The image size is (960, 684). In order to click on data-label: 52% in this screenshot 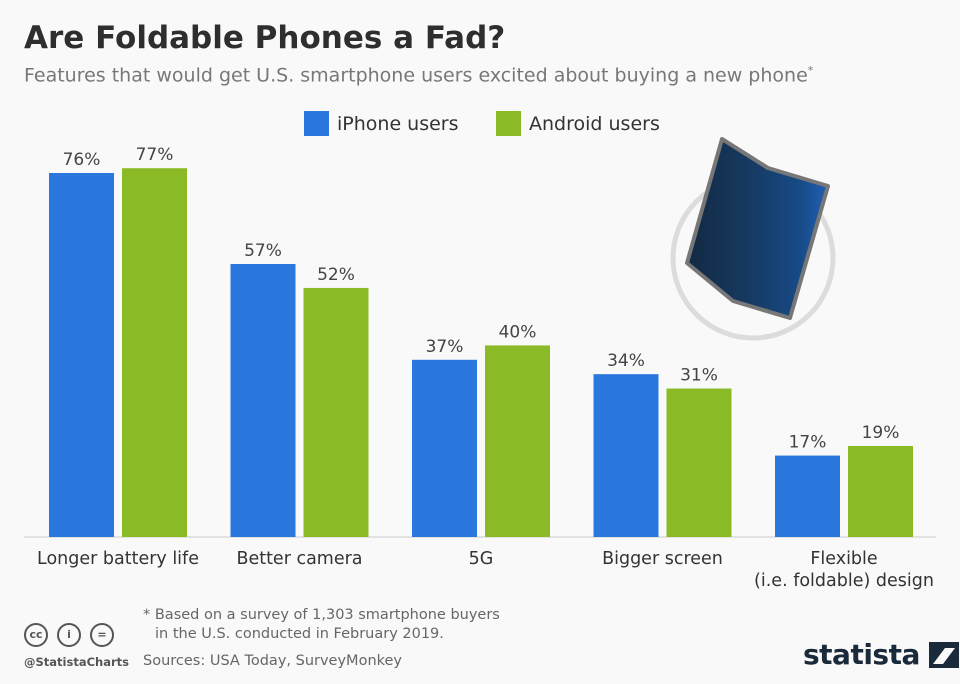, I will do `click(336, 275)`.